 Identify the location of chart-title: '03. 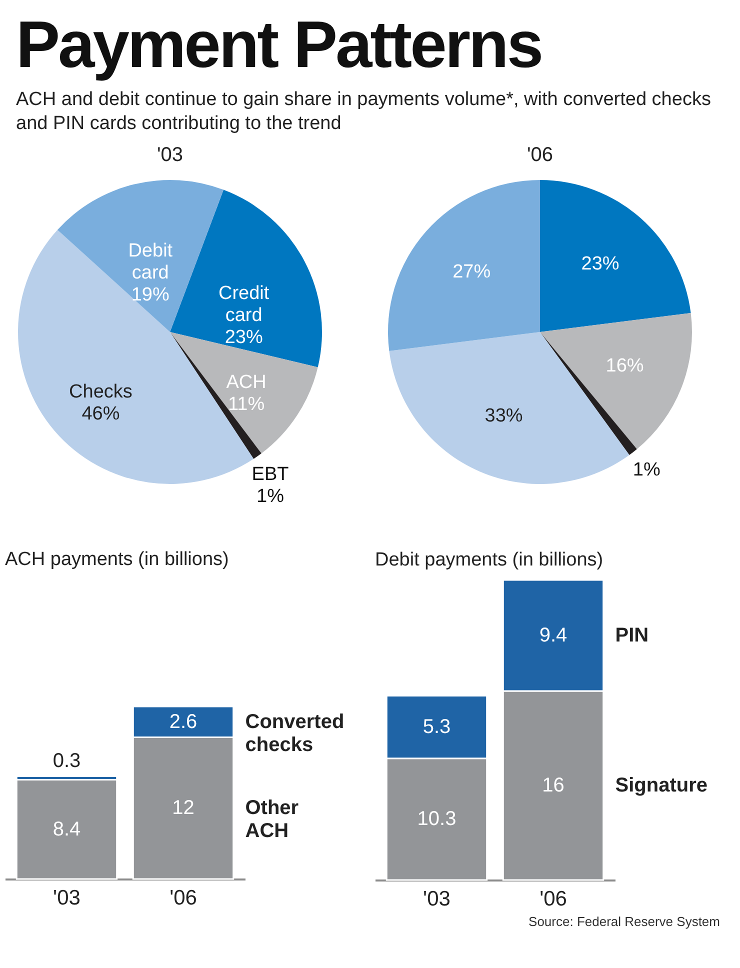
(170, 155).